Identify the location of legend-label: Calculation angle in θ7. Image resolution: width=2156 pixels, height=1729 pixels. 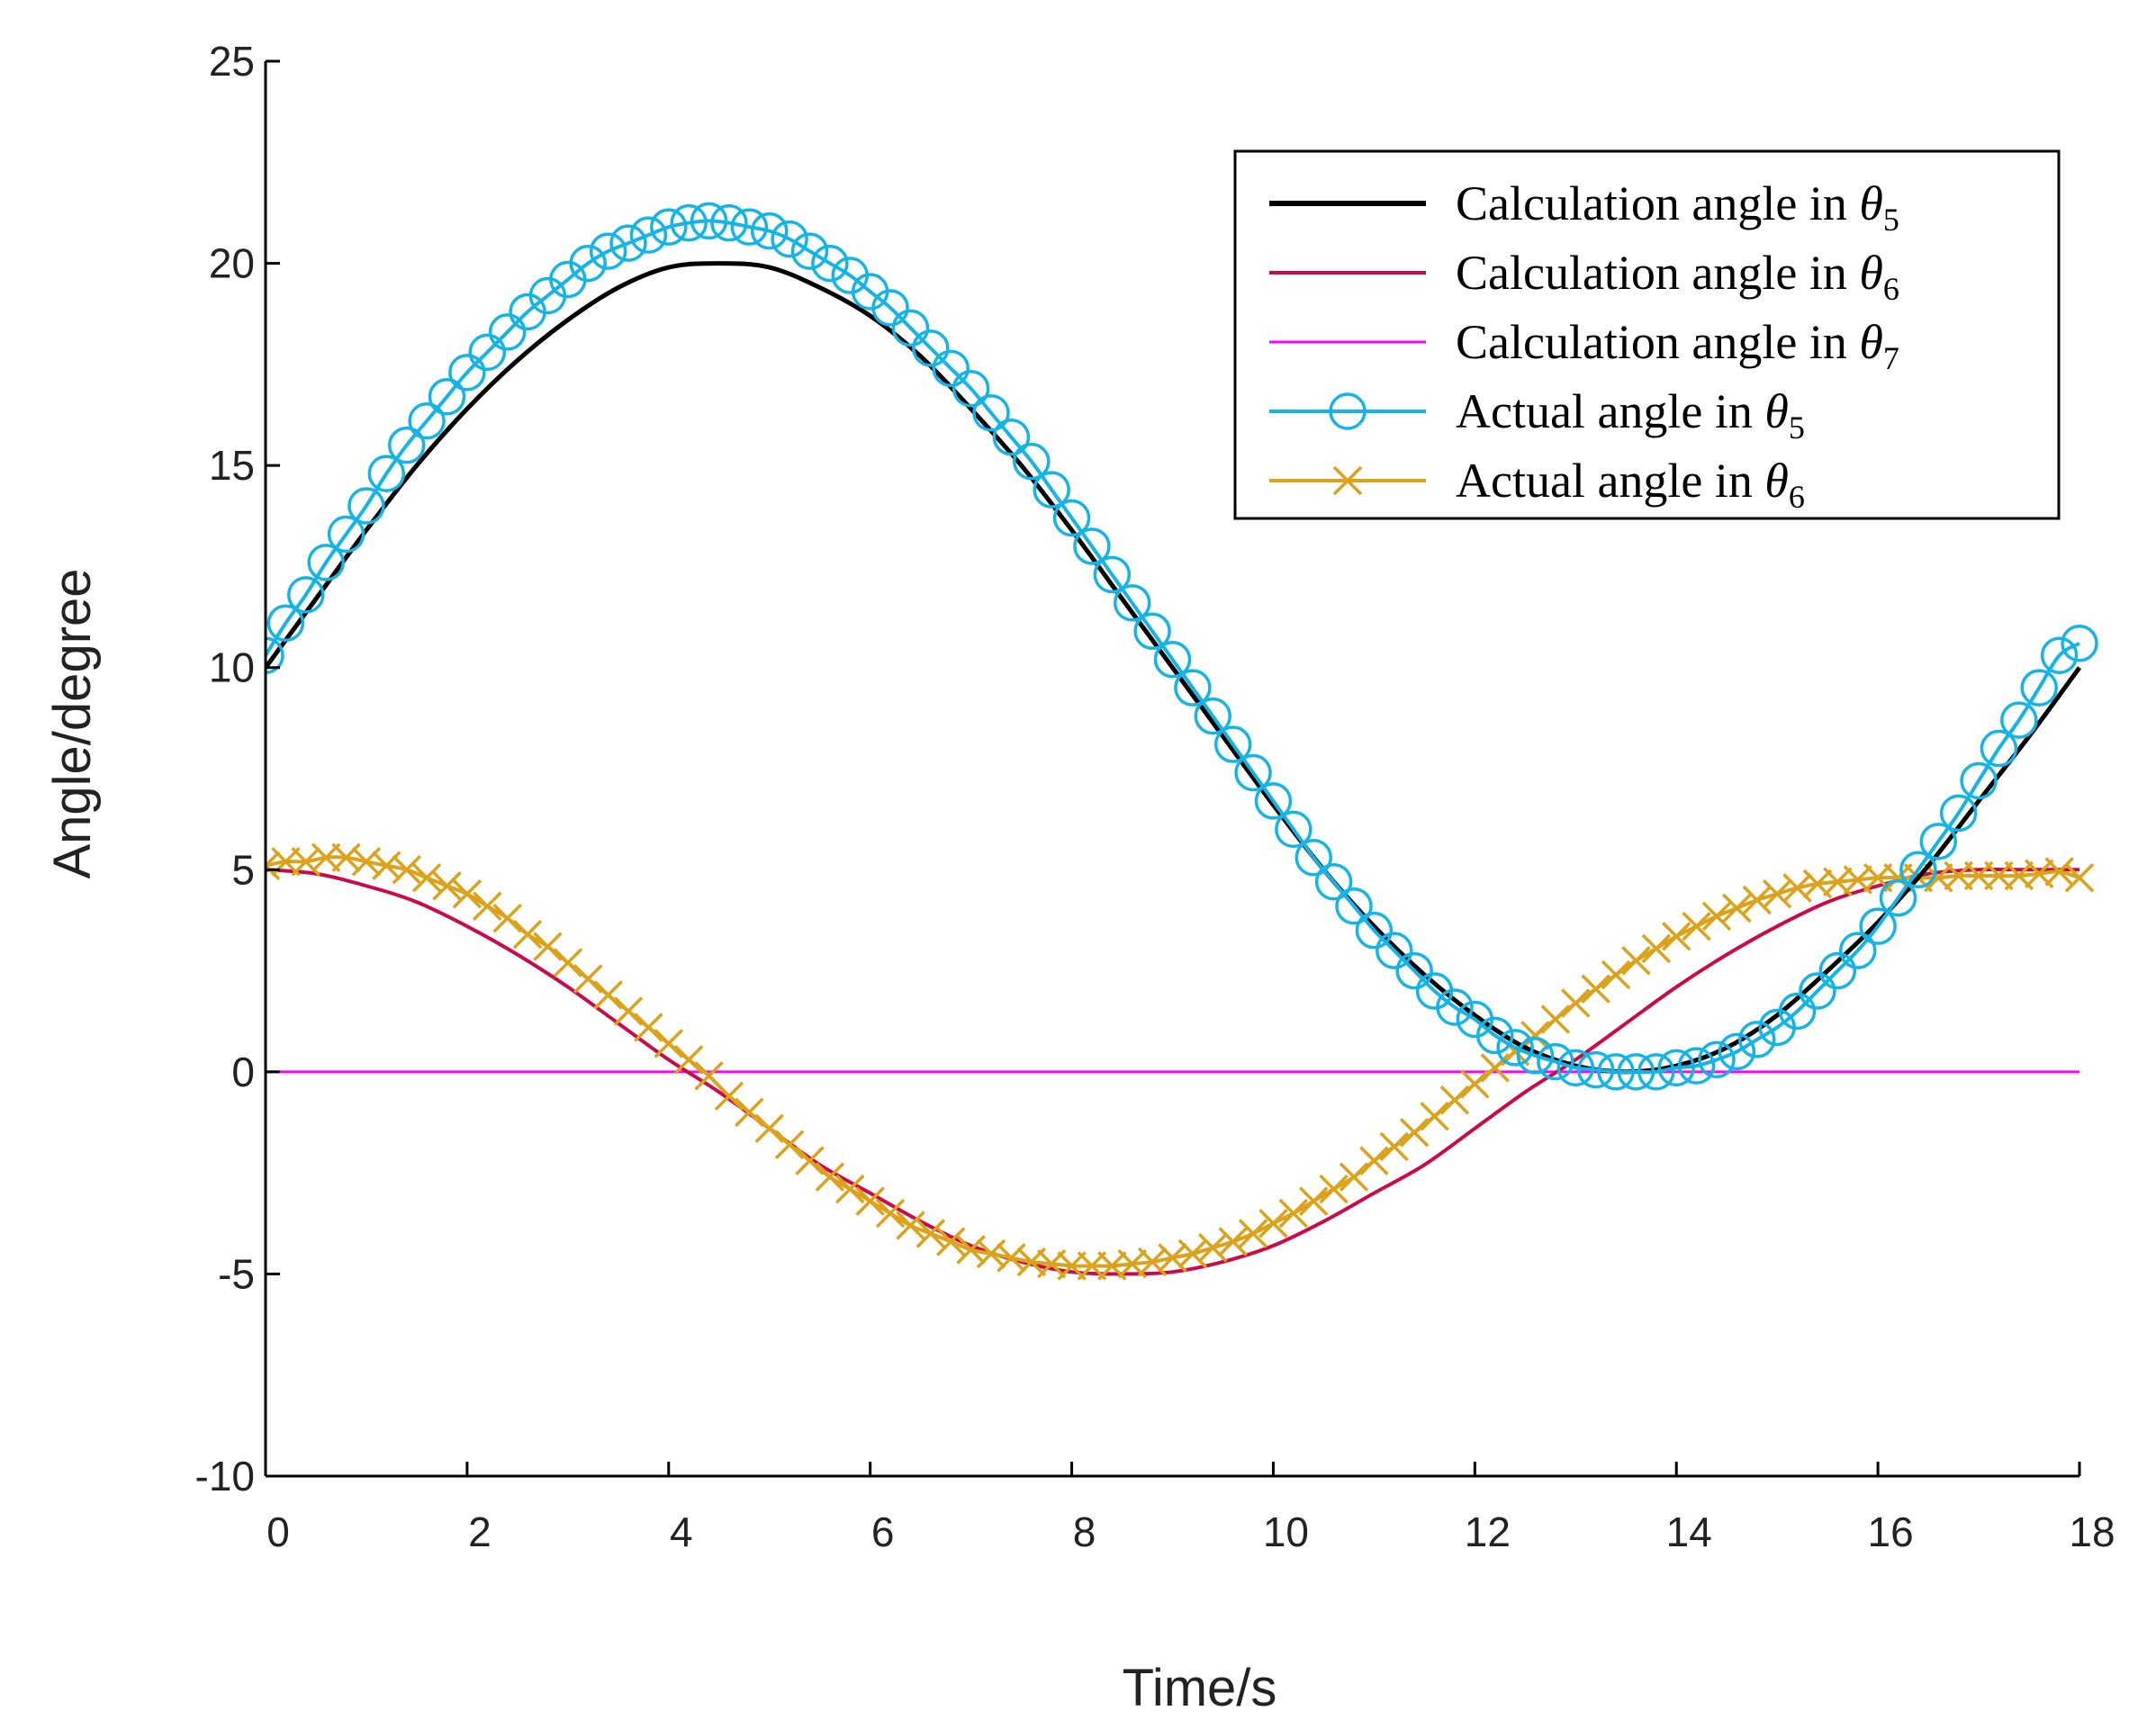
(1677, 345).